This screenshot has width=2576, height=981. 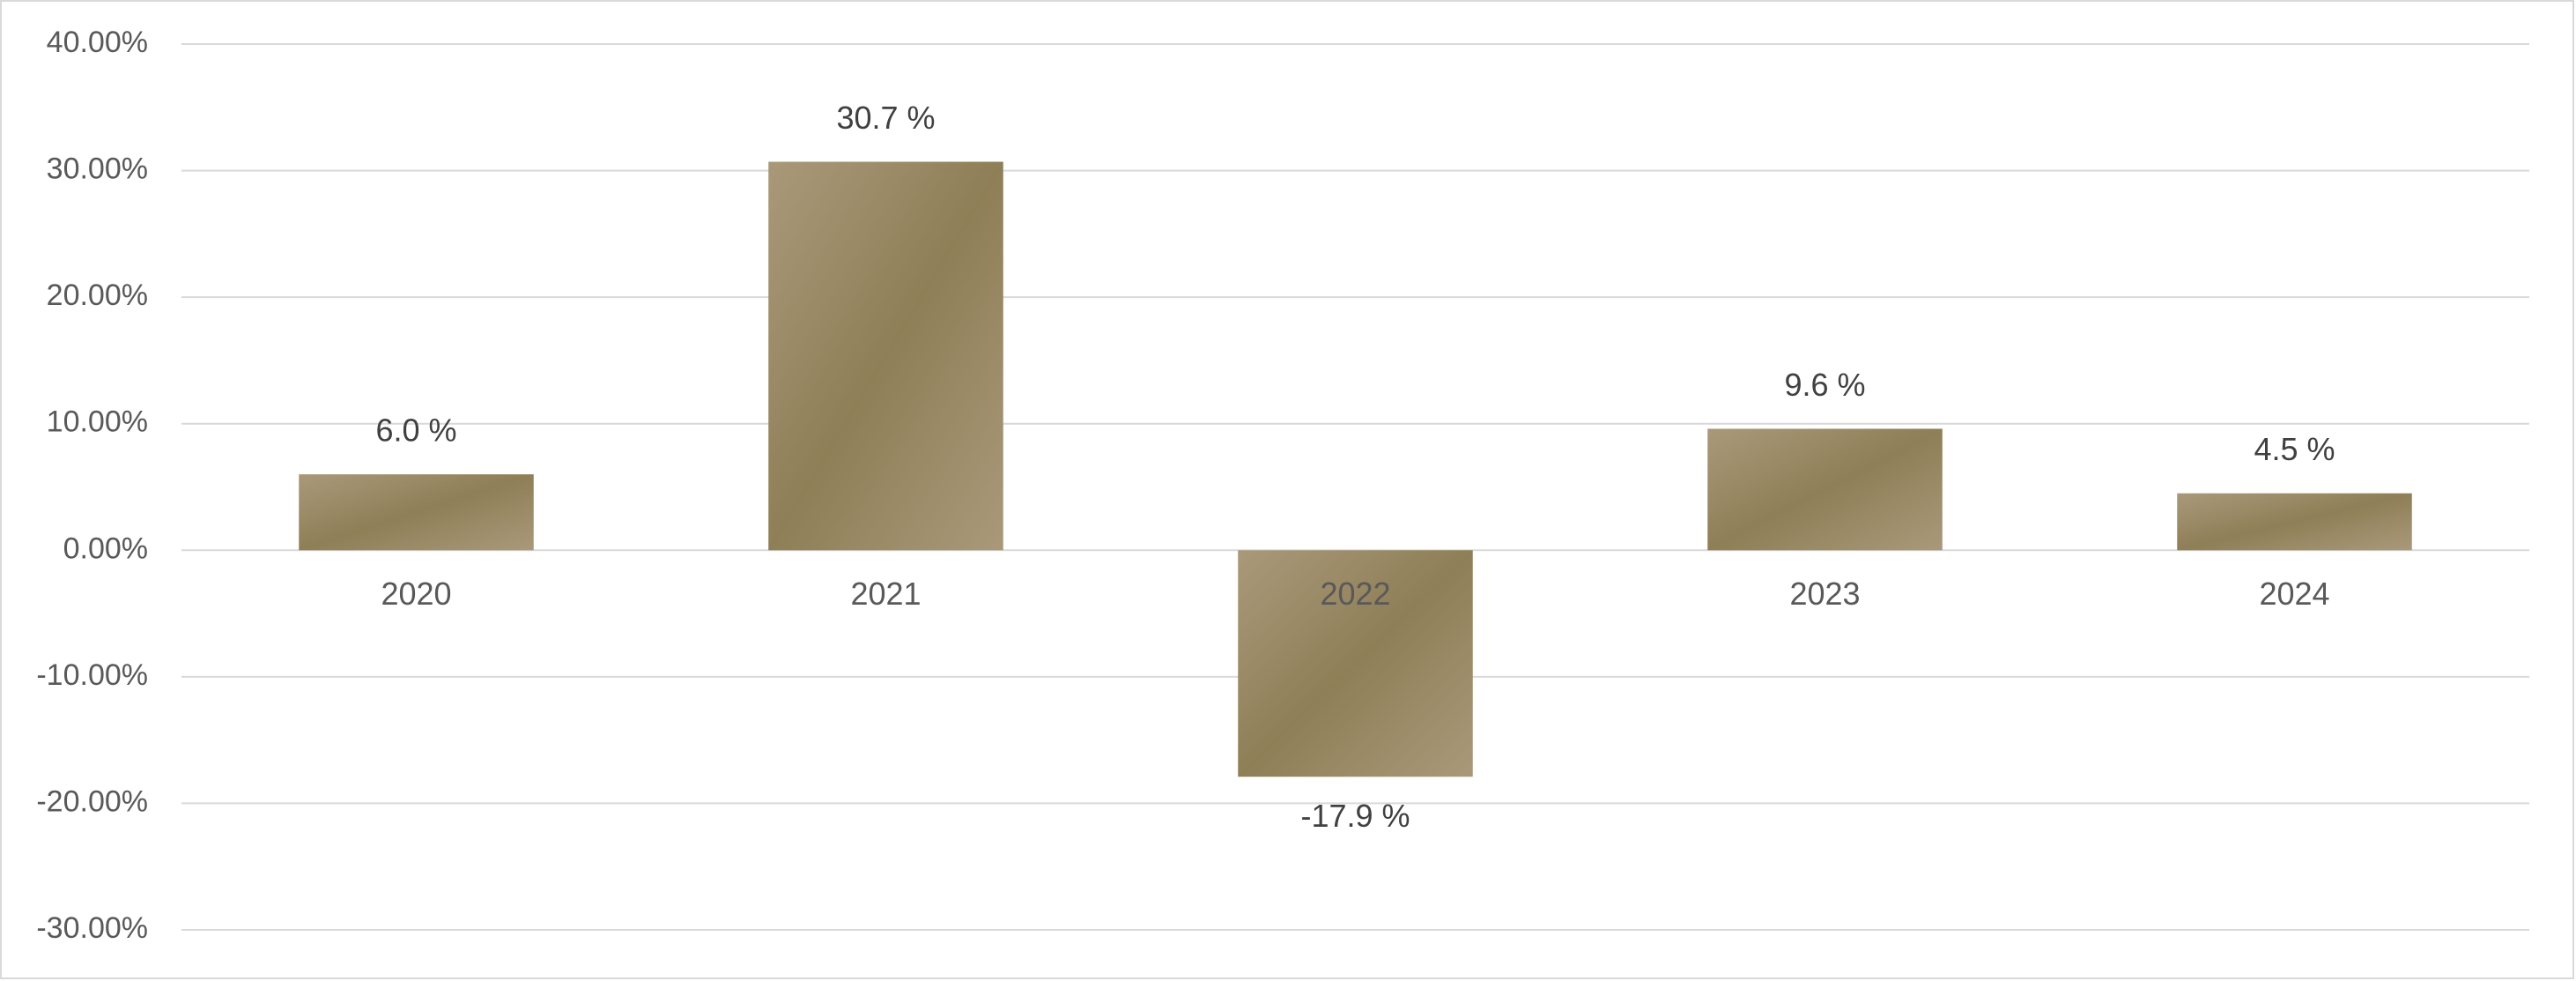 What do you see at coordinates (885, 594) in the screenshot?
I see `x-tick-label: 2021` at bounding box center [885, 594].